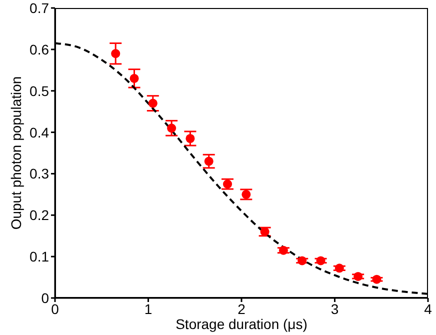  Describe the element at coordinates (242, 324) in the screenshot. I see `x-axis-title: Storage duration (μs)` at that location.